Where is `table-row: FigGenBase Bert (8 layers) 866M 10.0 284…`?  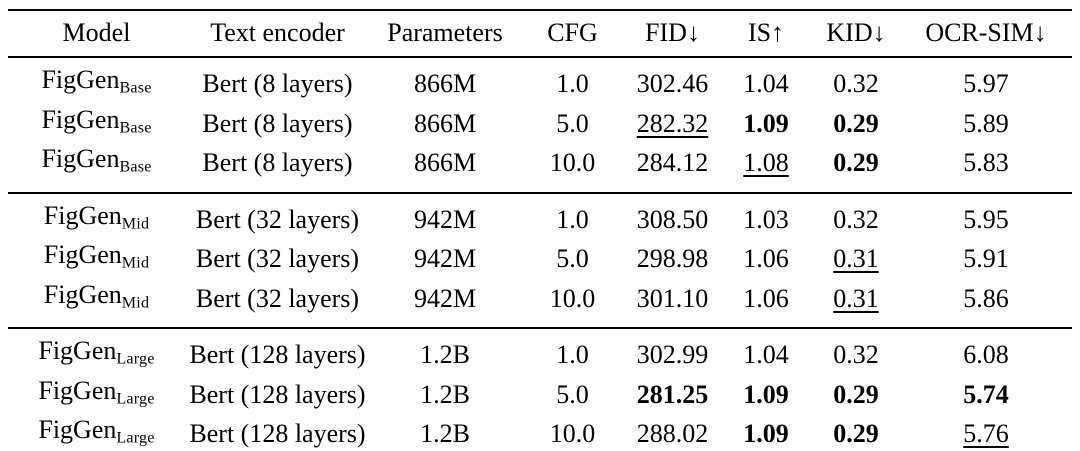
table-row: FigGenBase Bert (8 layers) 866M 10.0 284… is located at coordinates (540, 168).